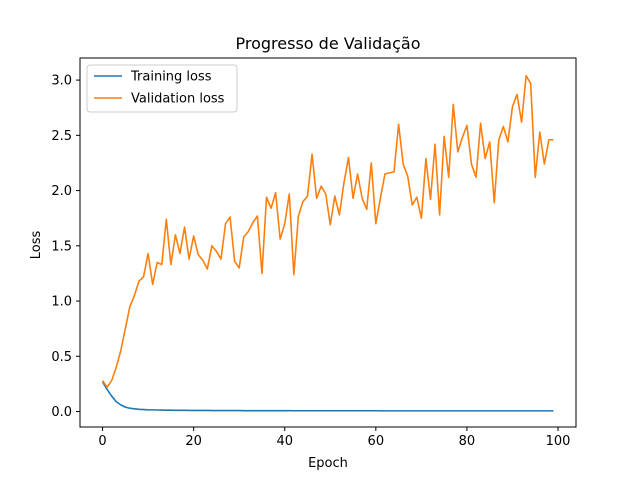  What do you see at coordinates (171, 77) in the screenshot?
I see `legend-entry-0: Training loss` at bounding box center [171, 77].